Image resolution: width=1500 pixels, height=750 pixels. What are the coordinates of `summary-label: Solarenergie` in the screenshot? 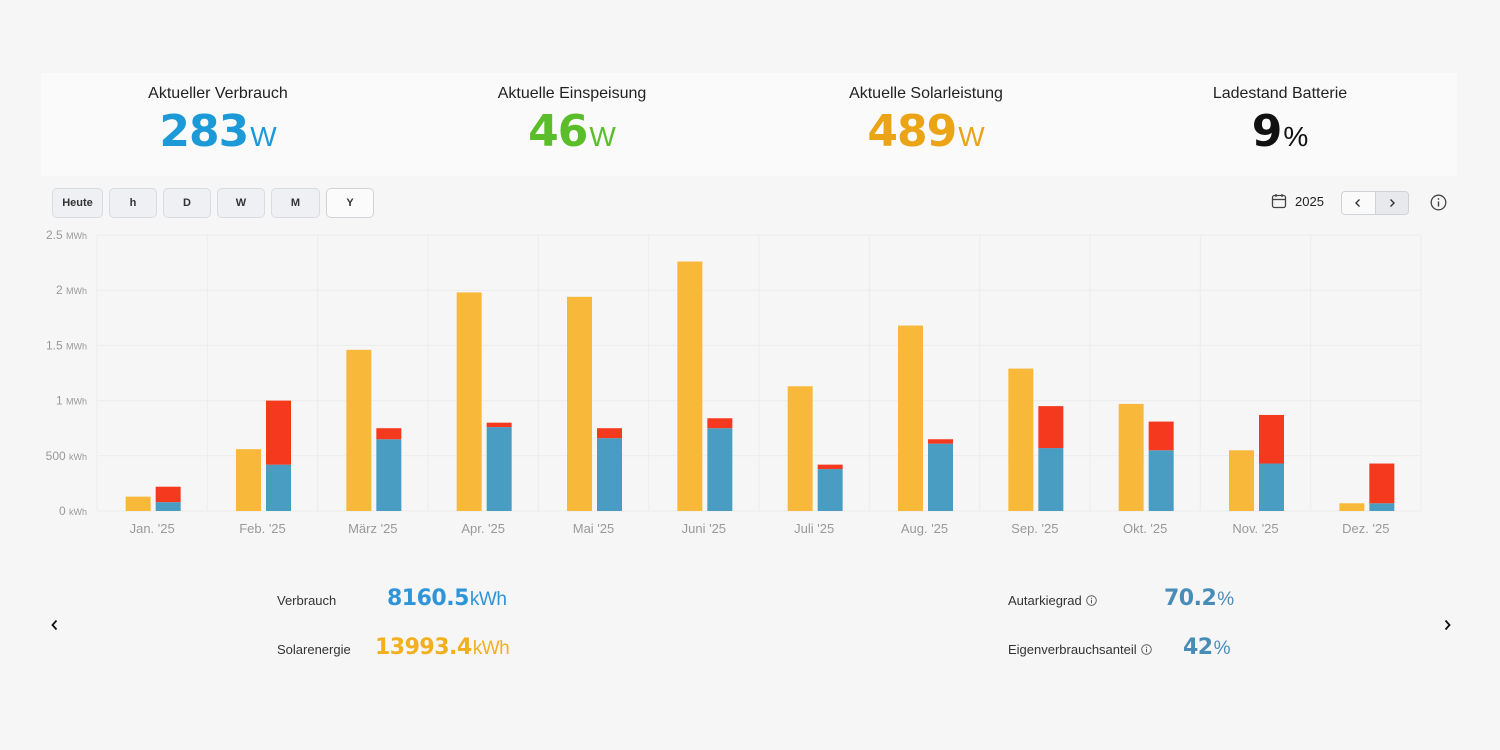 It's located at (314, 649).